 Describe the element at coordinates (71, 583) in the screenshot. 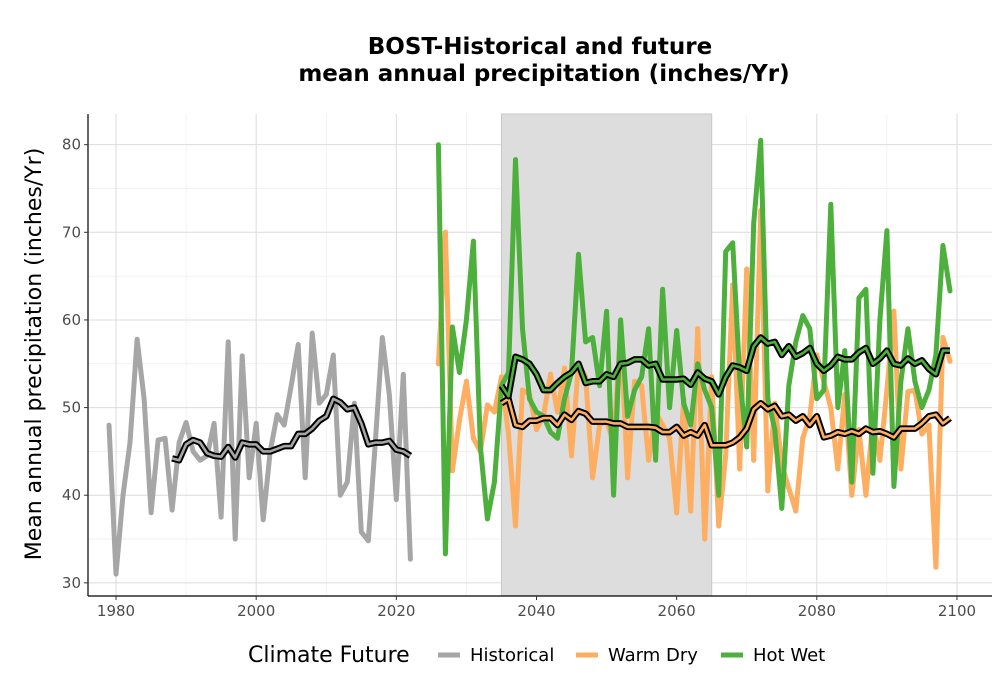

I see `y-tick-label: 30` at that location.